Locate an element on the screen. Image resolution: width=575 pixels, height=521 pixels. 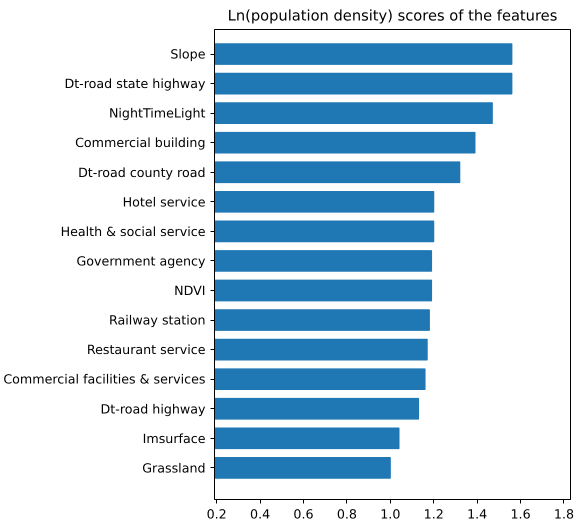
x-tick-label: 1.6 is located at coordinates (520, 513).